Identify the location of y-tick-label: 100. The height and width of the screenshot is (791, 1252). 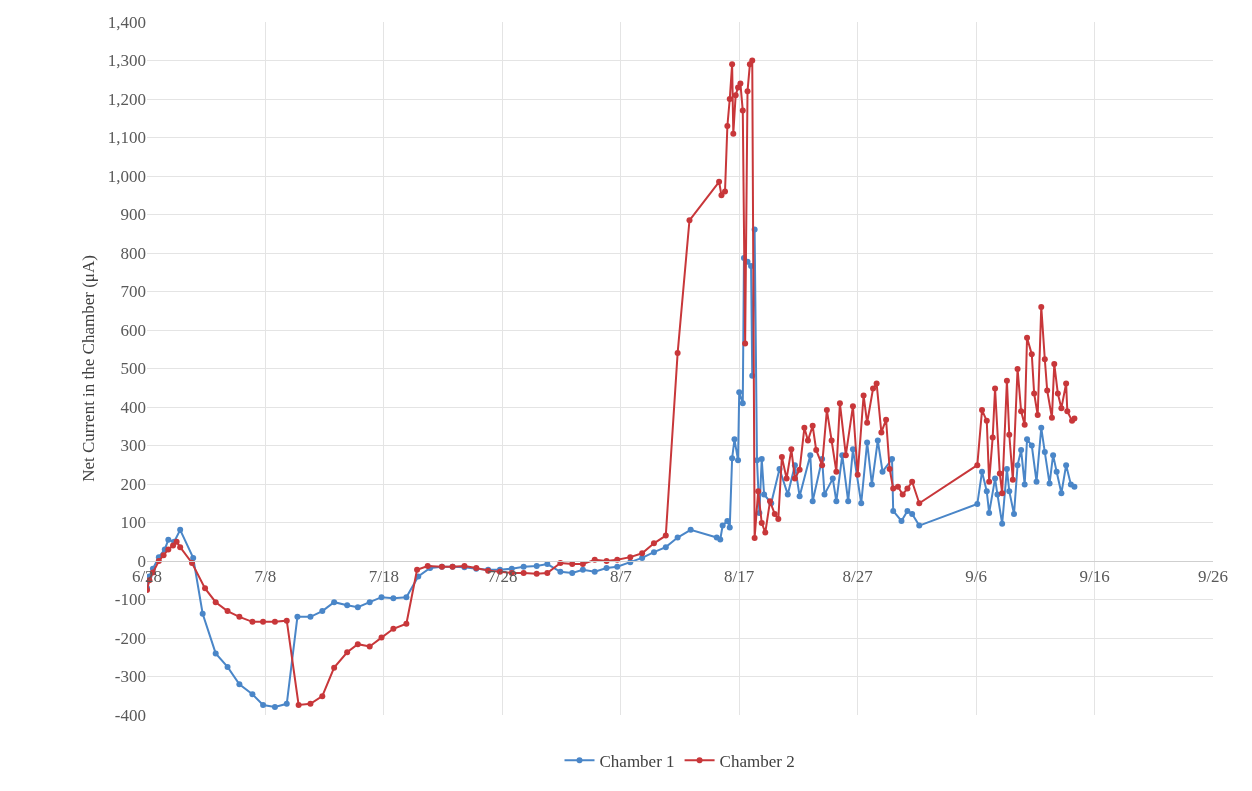
(133, 523).